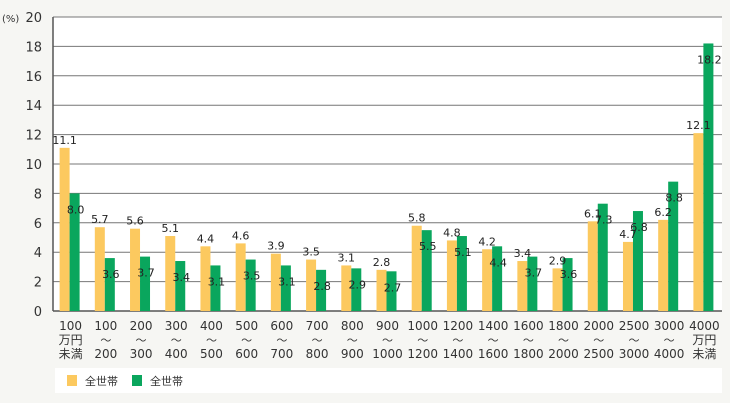  I want to click on data-label-series-2: 4.4, so click(498, 262).